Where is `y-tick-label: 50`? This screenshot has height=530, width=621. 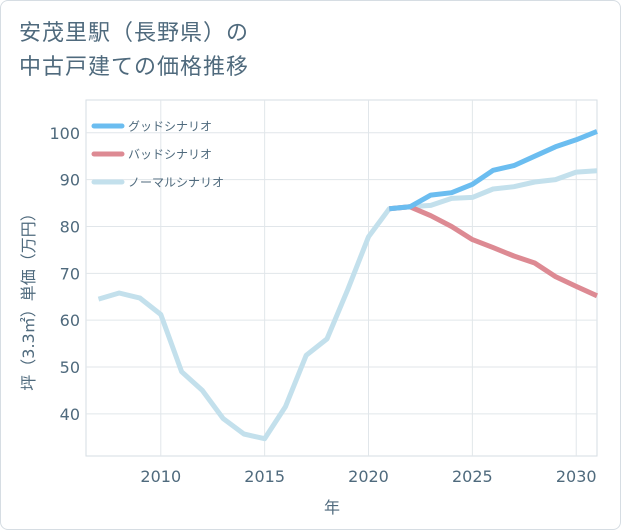
y-tick-label: 50 is located at coordinates (70, 367).